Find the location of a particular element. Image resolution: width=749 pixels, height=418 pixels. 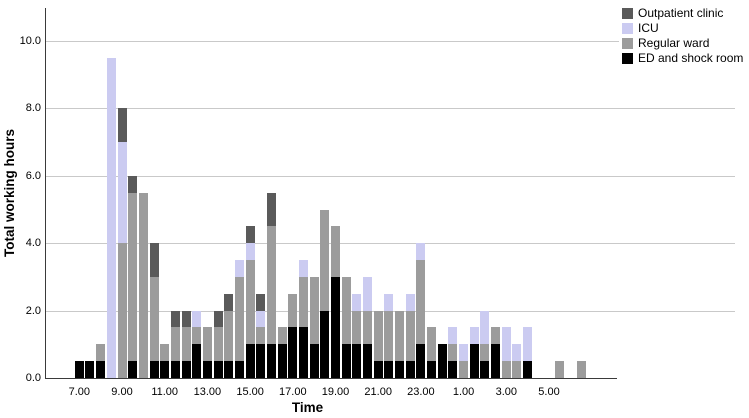

regular-ward-swatch-icon is located at coordinates (627, 43).